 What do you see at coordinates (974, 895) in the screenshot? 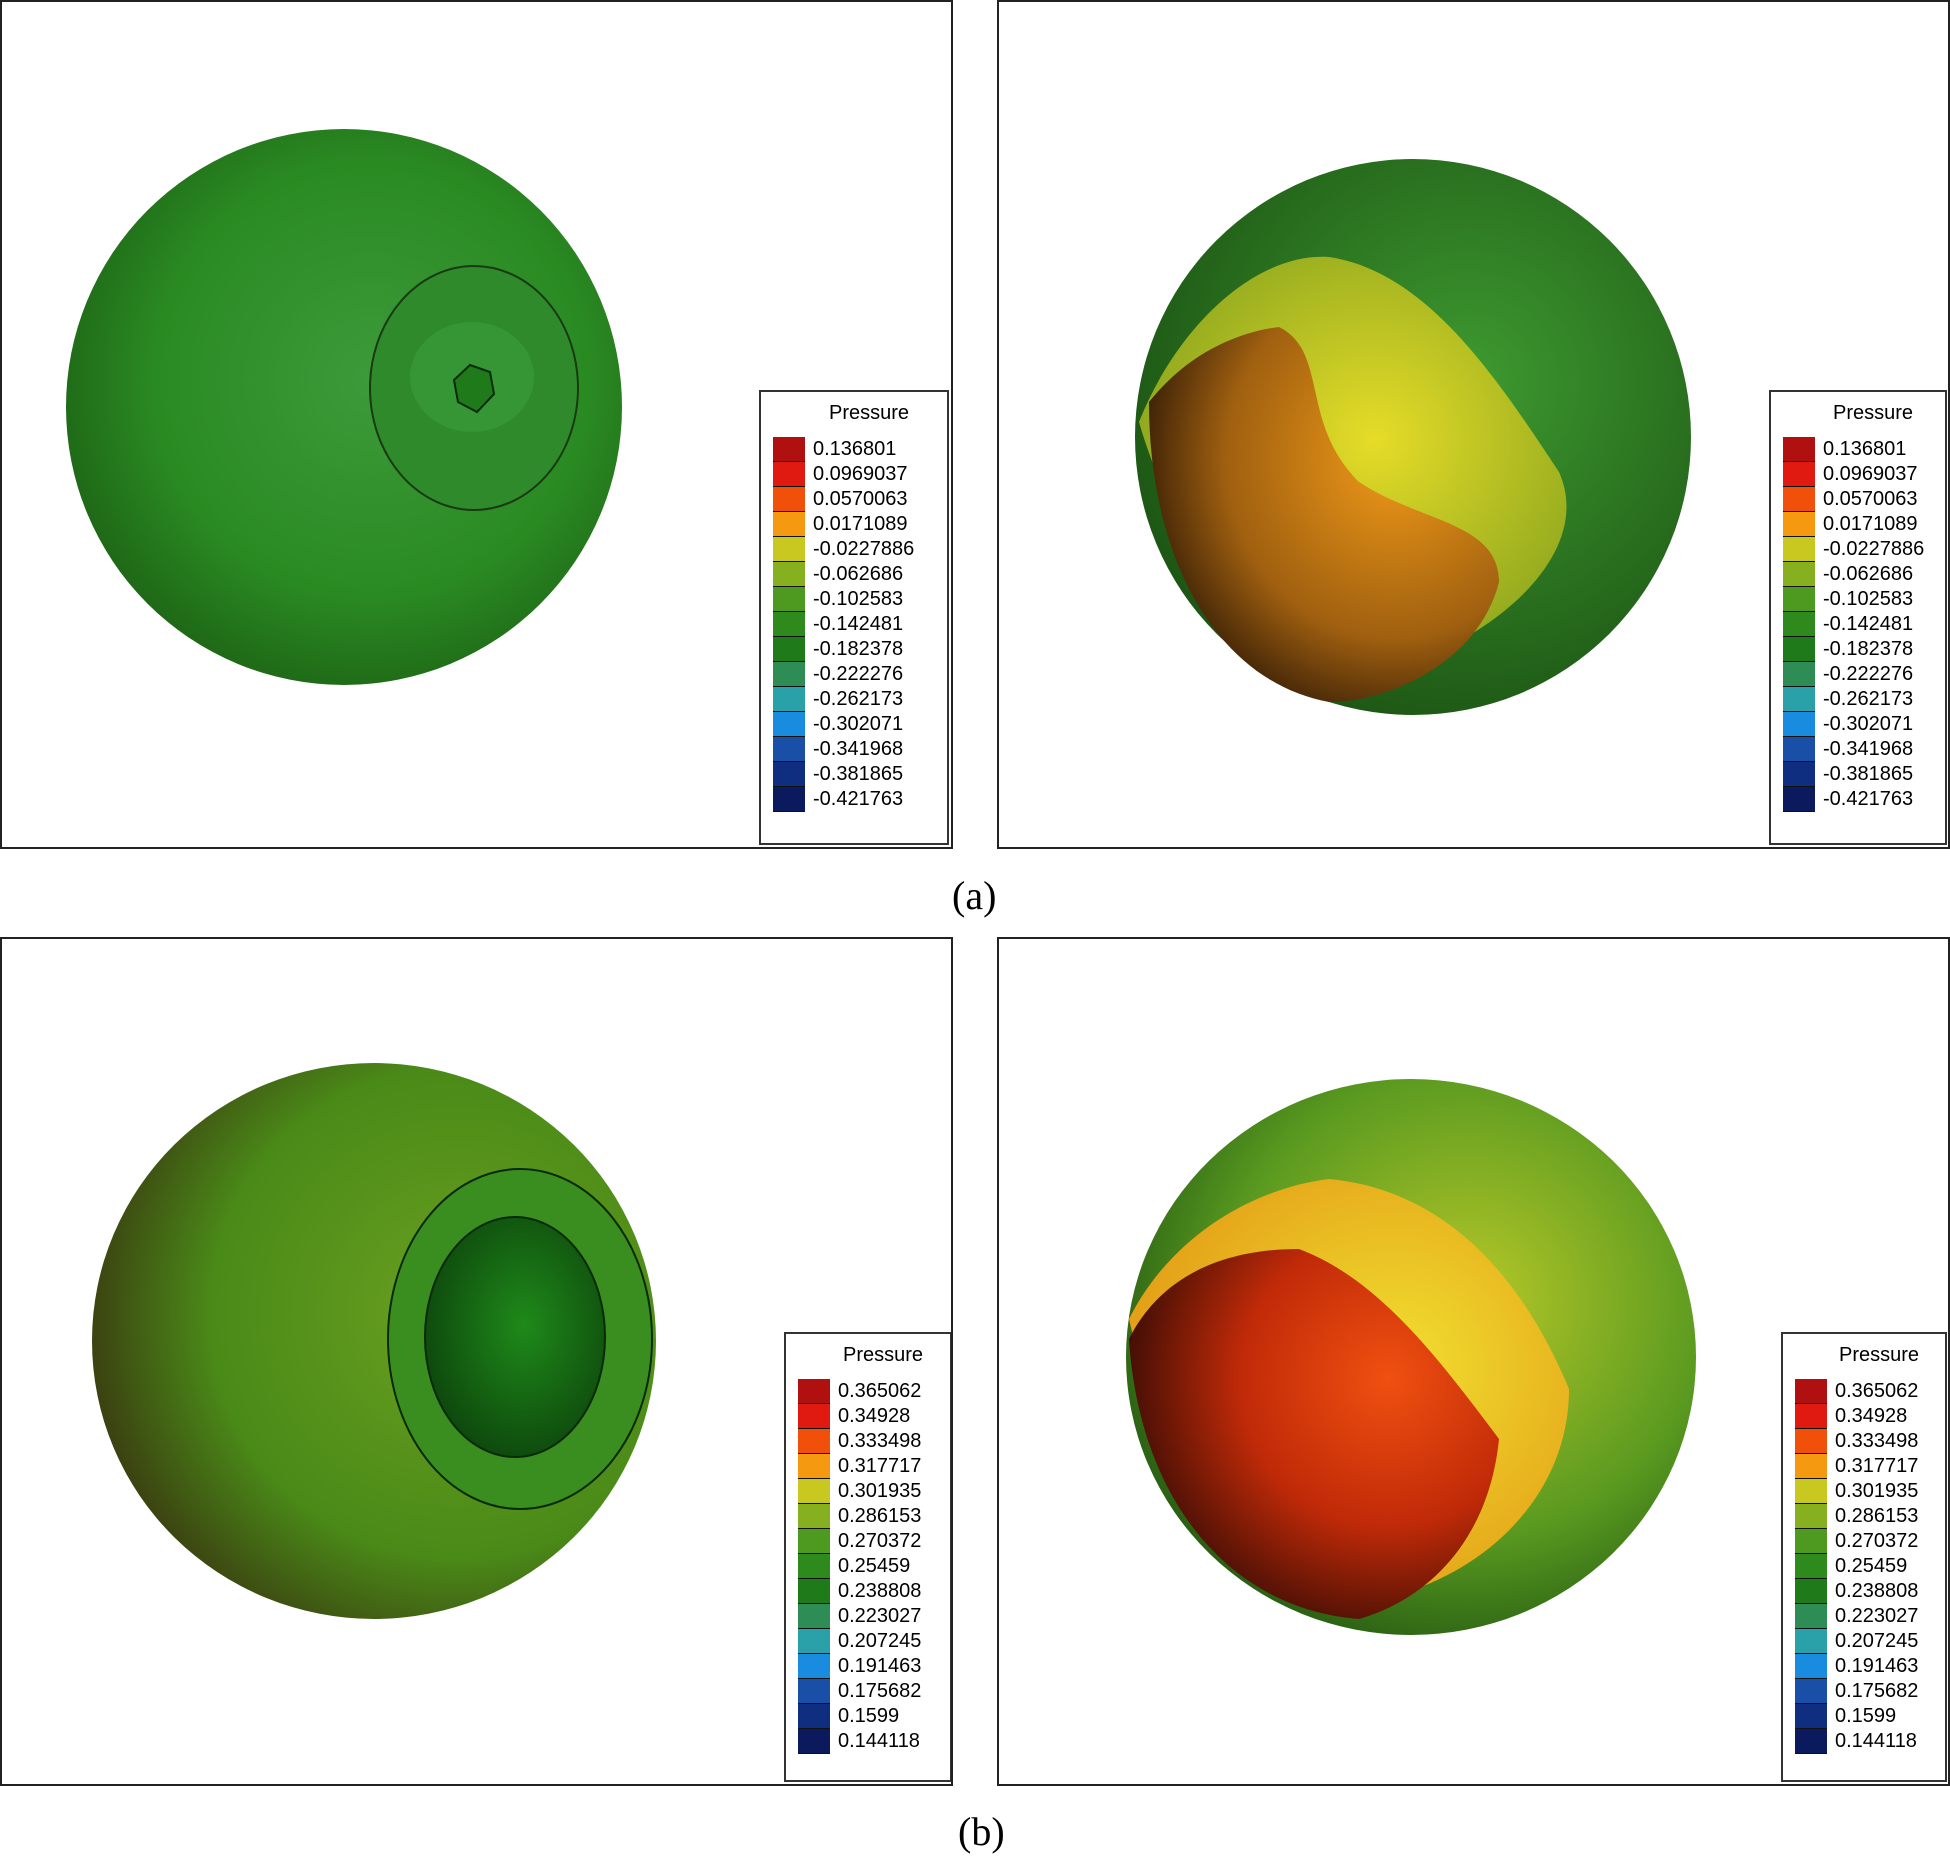
I see `caption-a: (a)` at bounding box center [974, 895].